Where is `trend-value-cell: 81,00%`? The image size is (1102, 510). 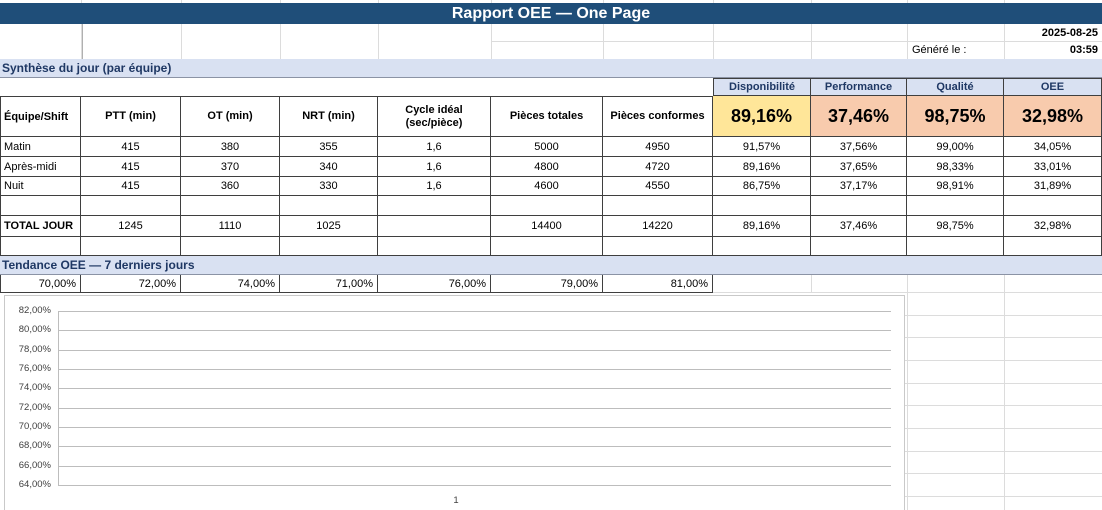 trend-value-cell: 81,00% is located at coordinates (658, 284).